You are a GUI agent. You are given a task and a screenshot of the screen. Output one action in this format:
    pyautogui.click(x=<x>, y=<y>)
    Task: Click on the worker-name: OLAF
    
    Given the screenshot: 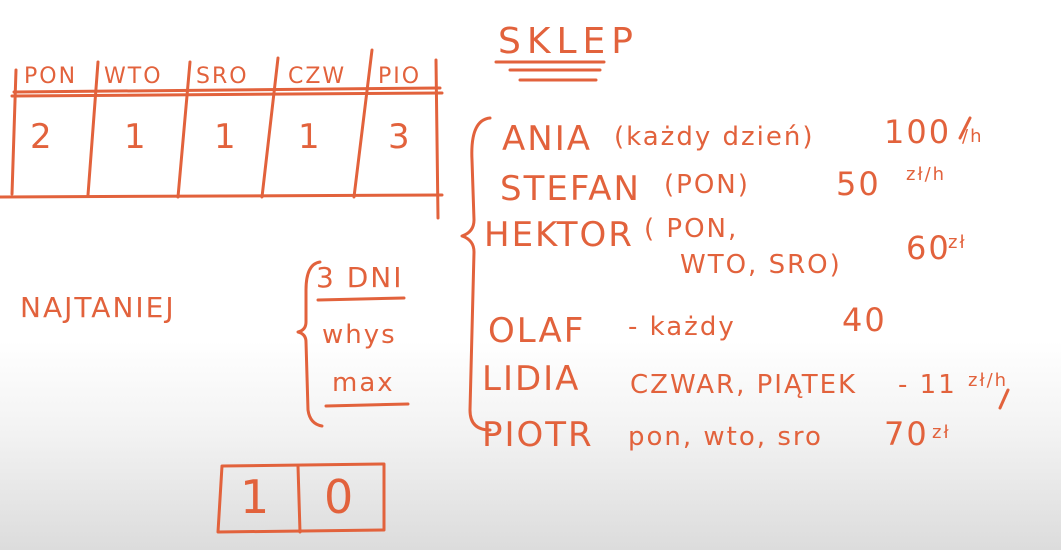 What is the action you would take?
    pyautogui.click(x=537, y=331)
    